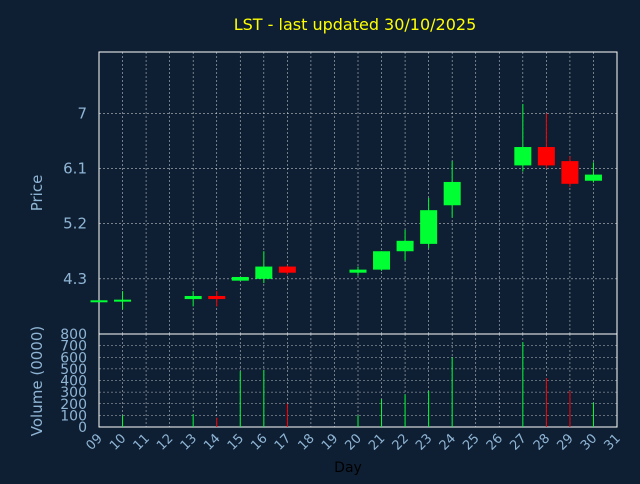 The image size is (640, 484). Describe the element at coordinates (75, 168) in the screenshot. I see `y-tick-label: 6.1` at that location.